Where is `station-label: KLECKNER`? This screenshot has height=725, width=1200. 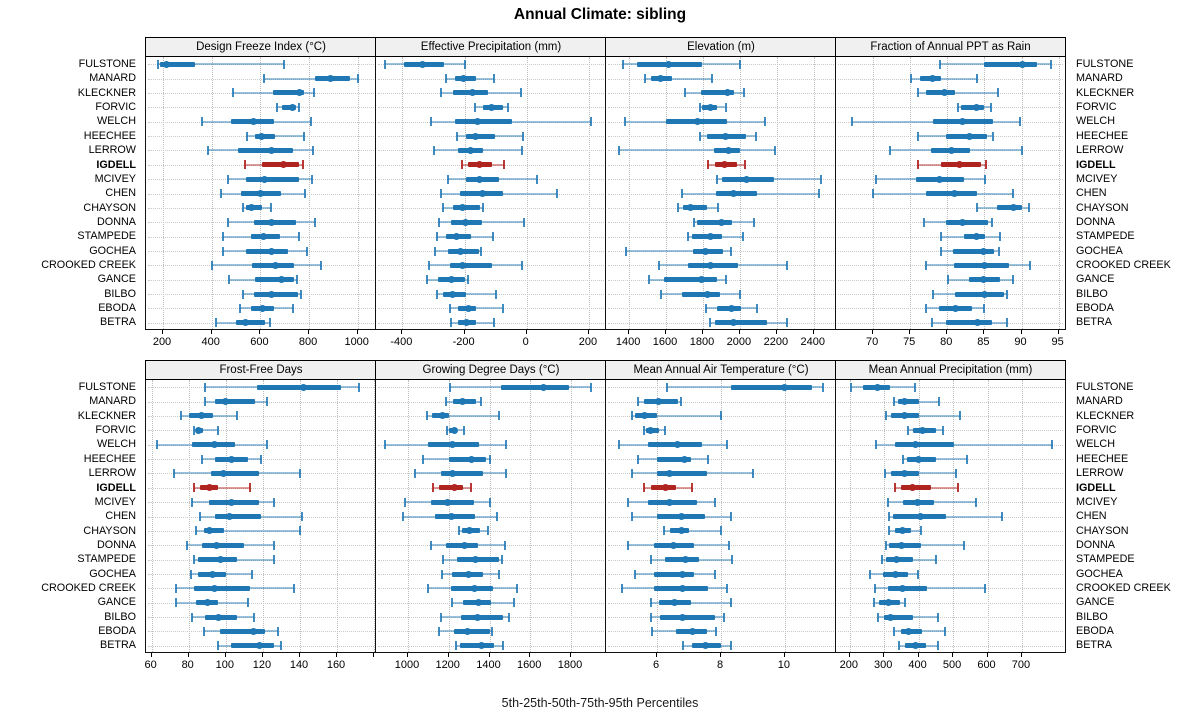
station-label: KLECKNER is located at coordinates (1105, 415).